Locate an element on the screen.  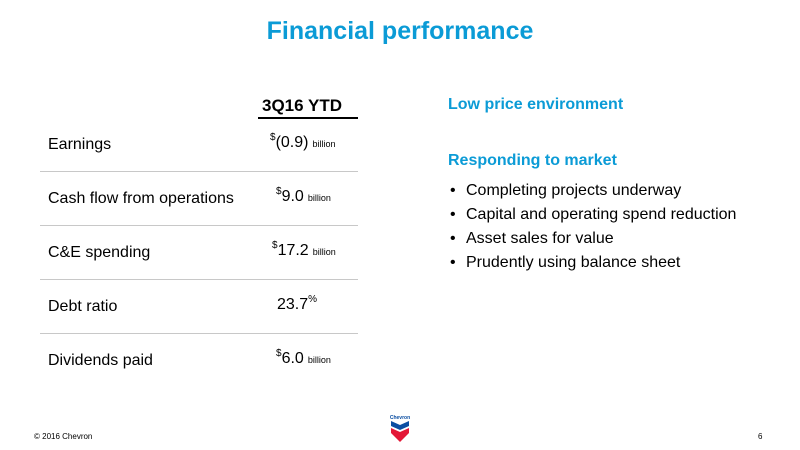
percent-suffix: % is located at coordinates (313, 299).